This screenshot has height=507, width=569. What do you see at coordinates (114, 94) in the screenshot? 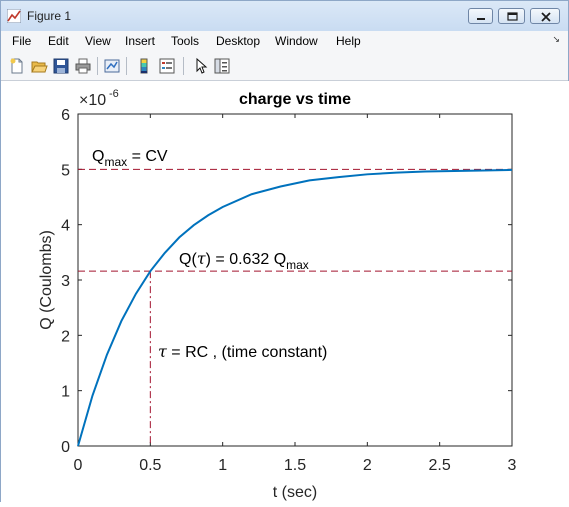
I see `y-exponent-power: -6` at bounding box center [114, 94].